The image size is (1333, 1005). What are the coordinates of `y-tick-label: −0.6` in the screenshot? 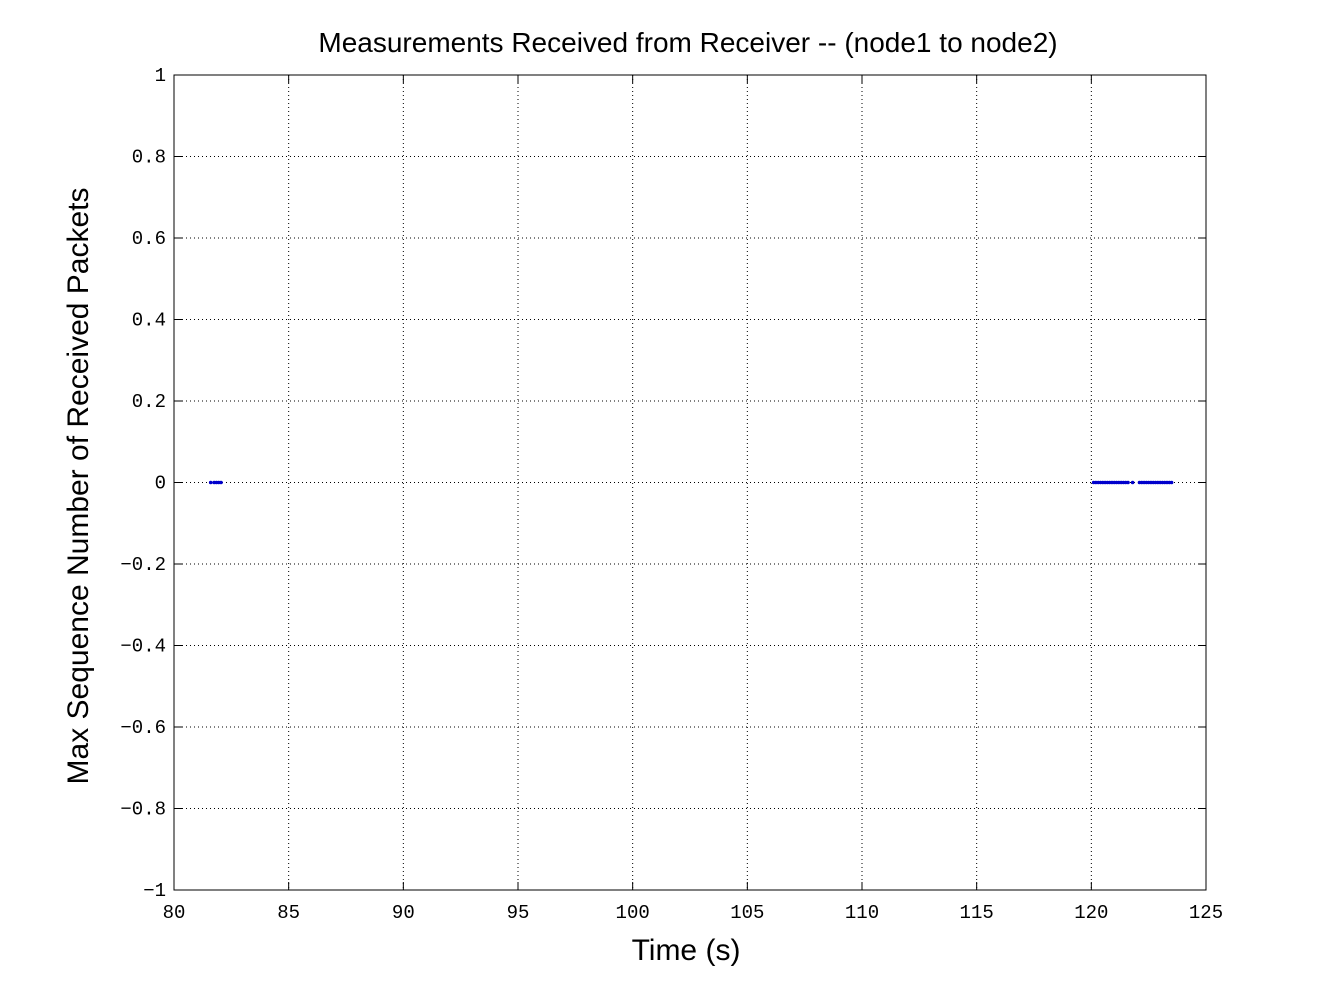 It's located at (143, 728).